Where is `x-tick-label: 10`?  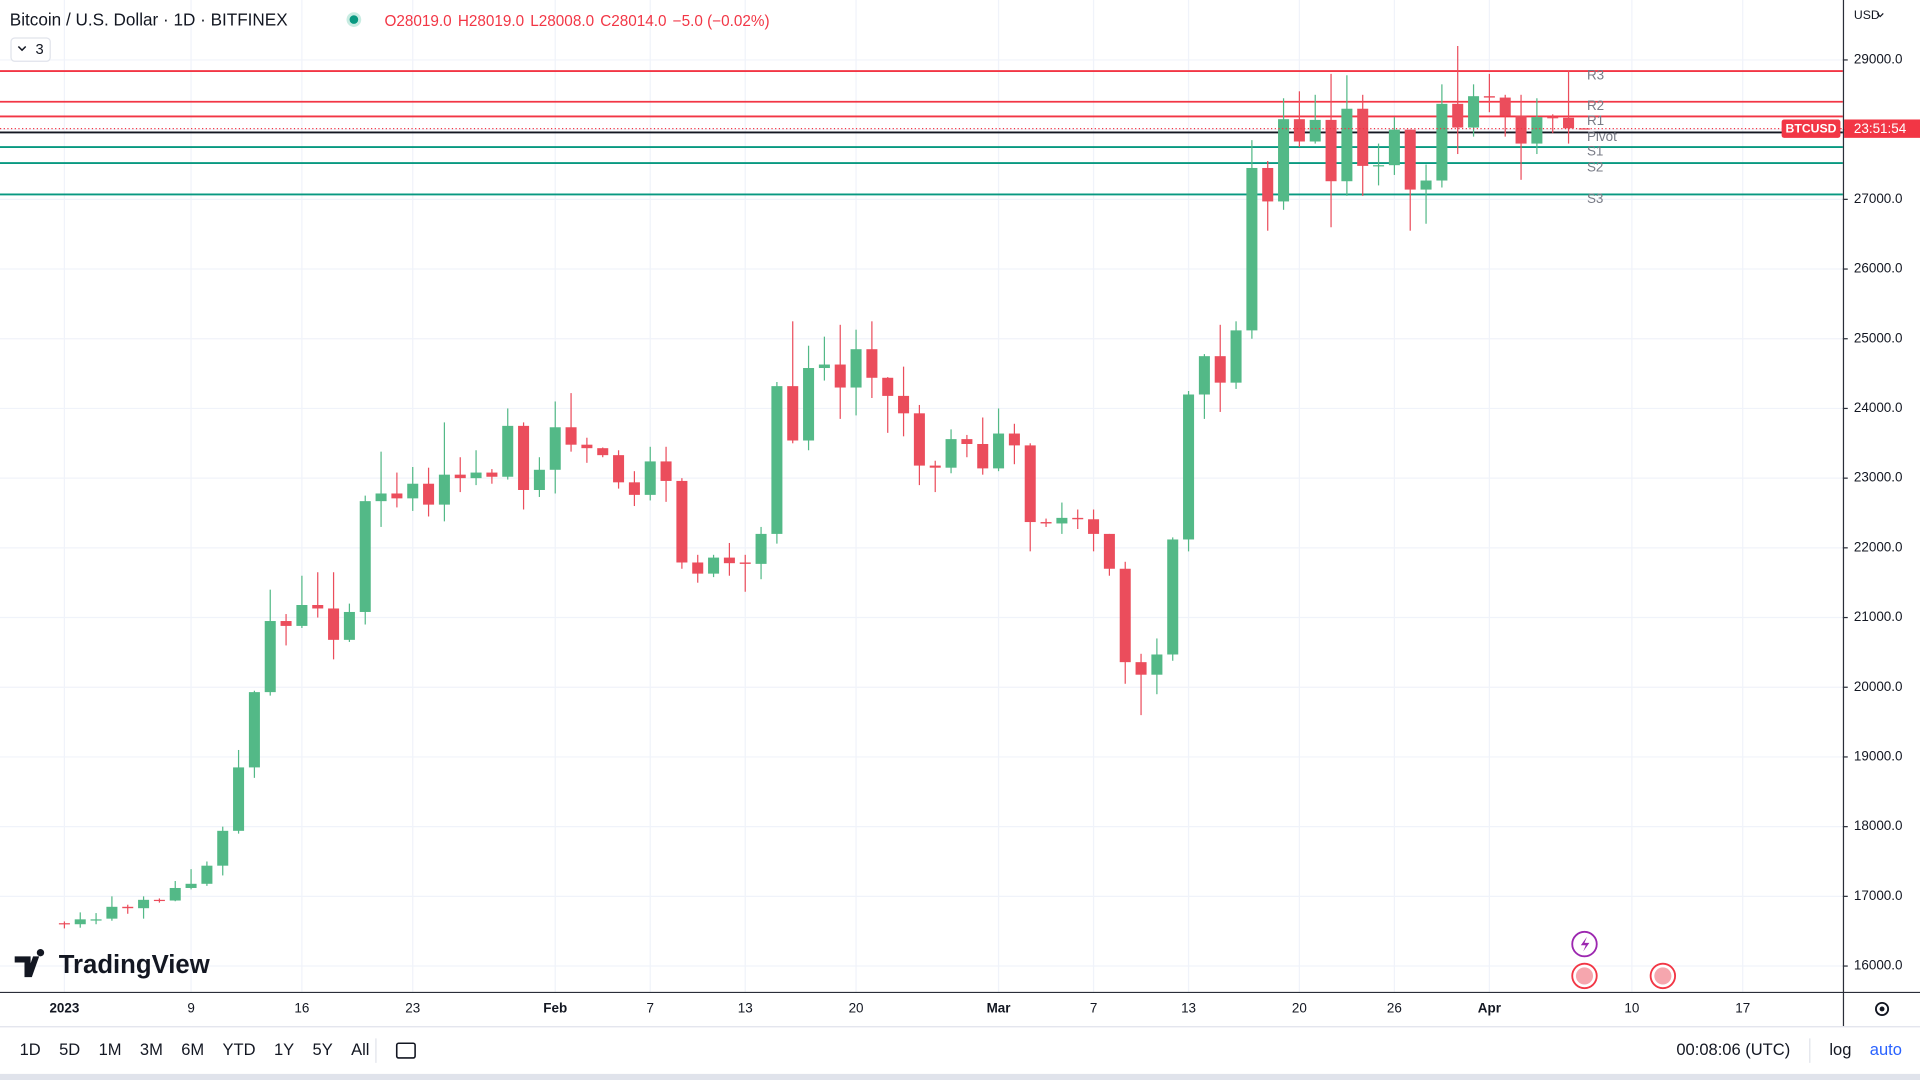
x-tick-label: 10 is located at coordinates (1631, 1008).